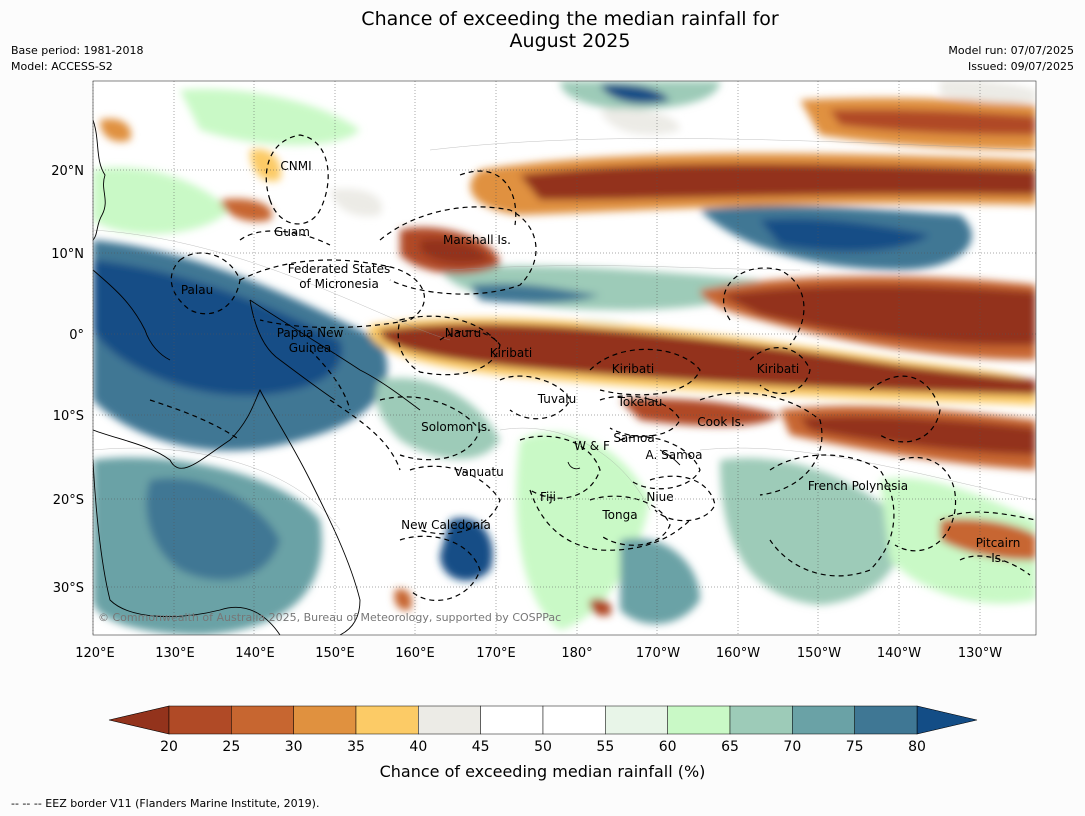 This screenshot has width=1085, height=816. What do you see at coordinates (68, 500) in the screenshot?
I see `lat-label: 20°S` at bounding box center [68, 500].